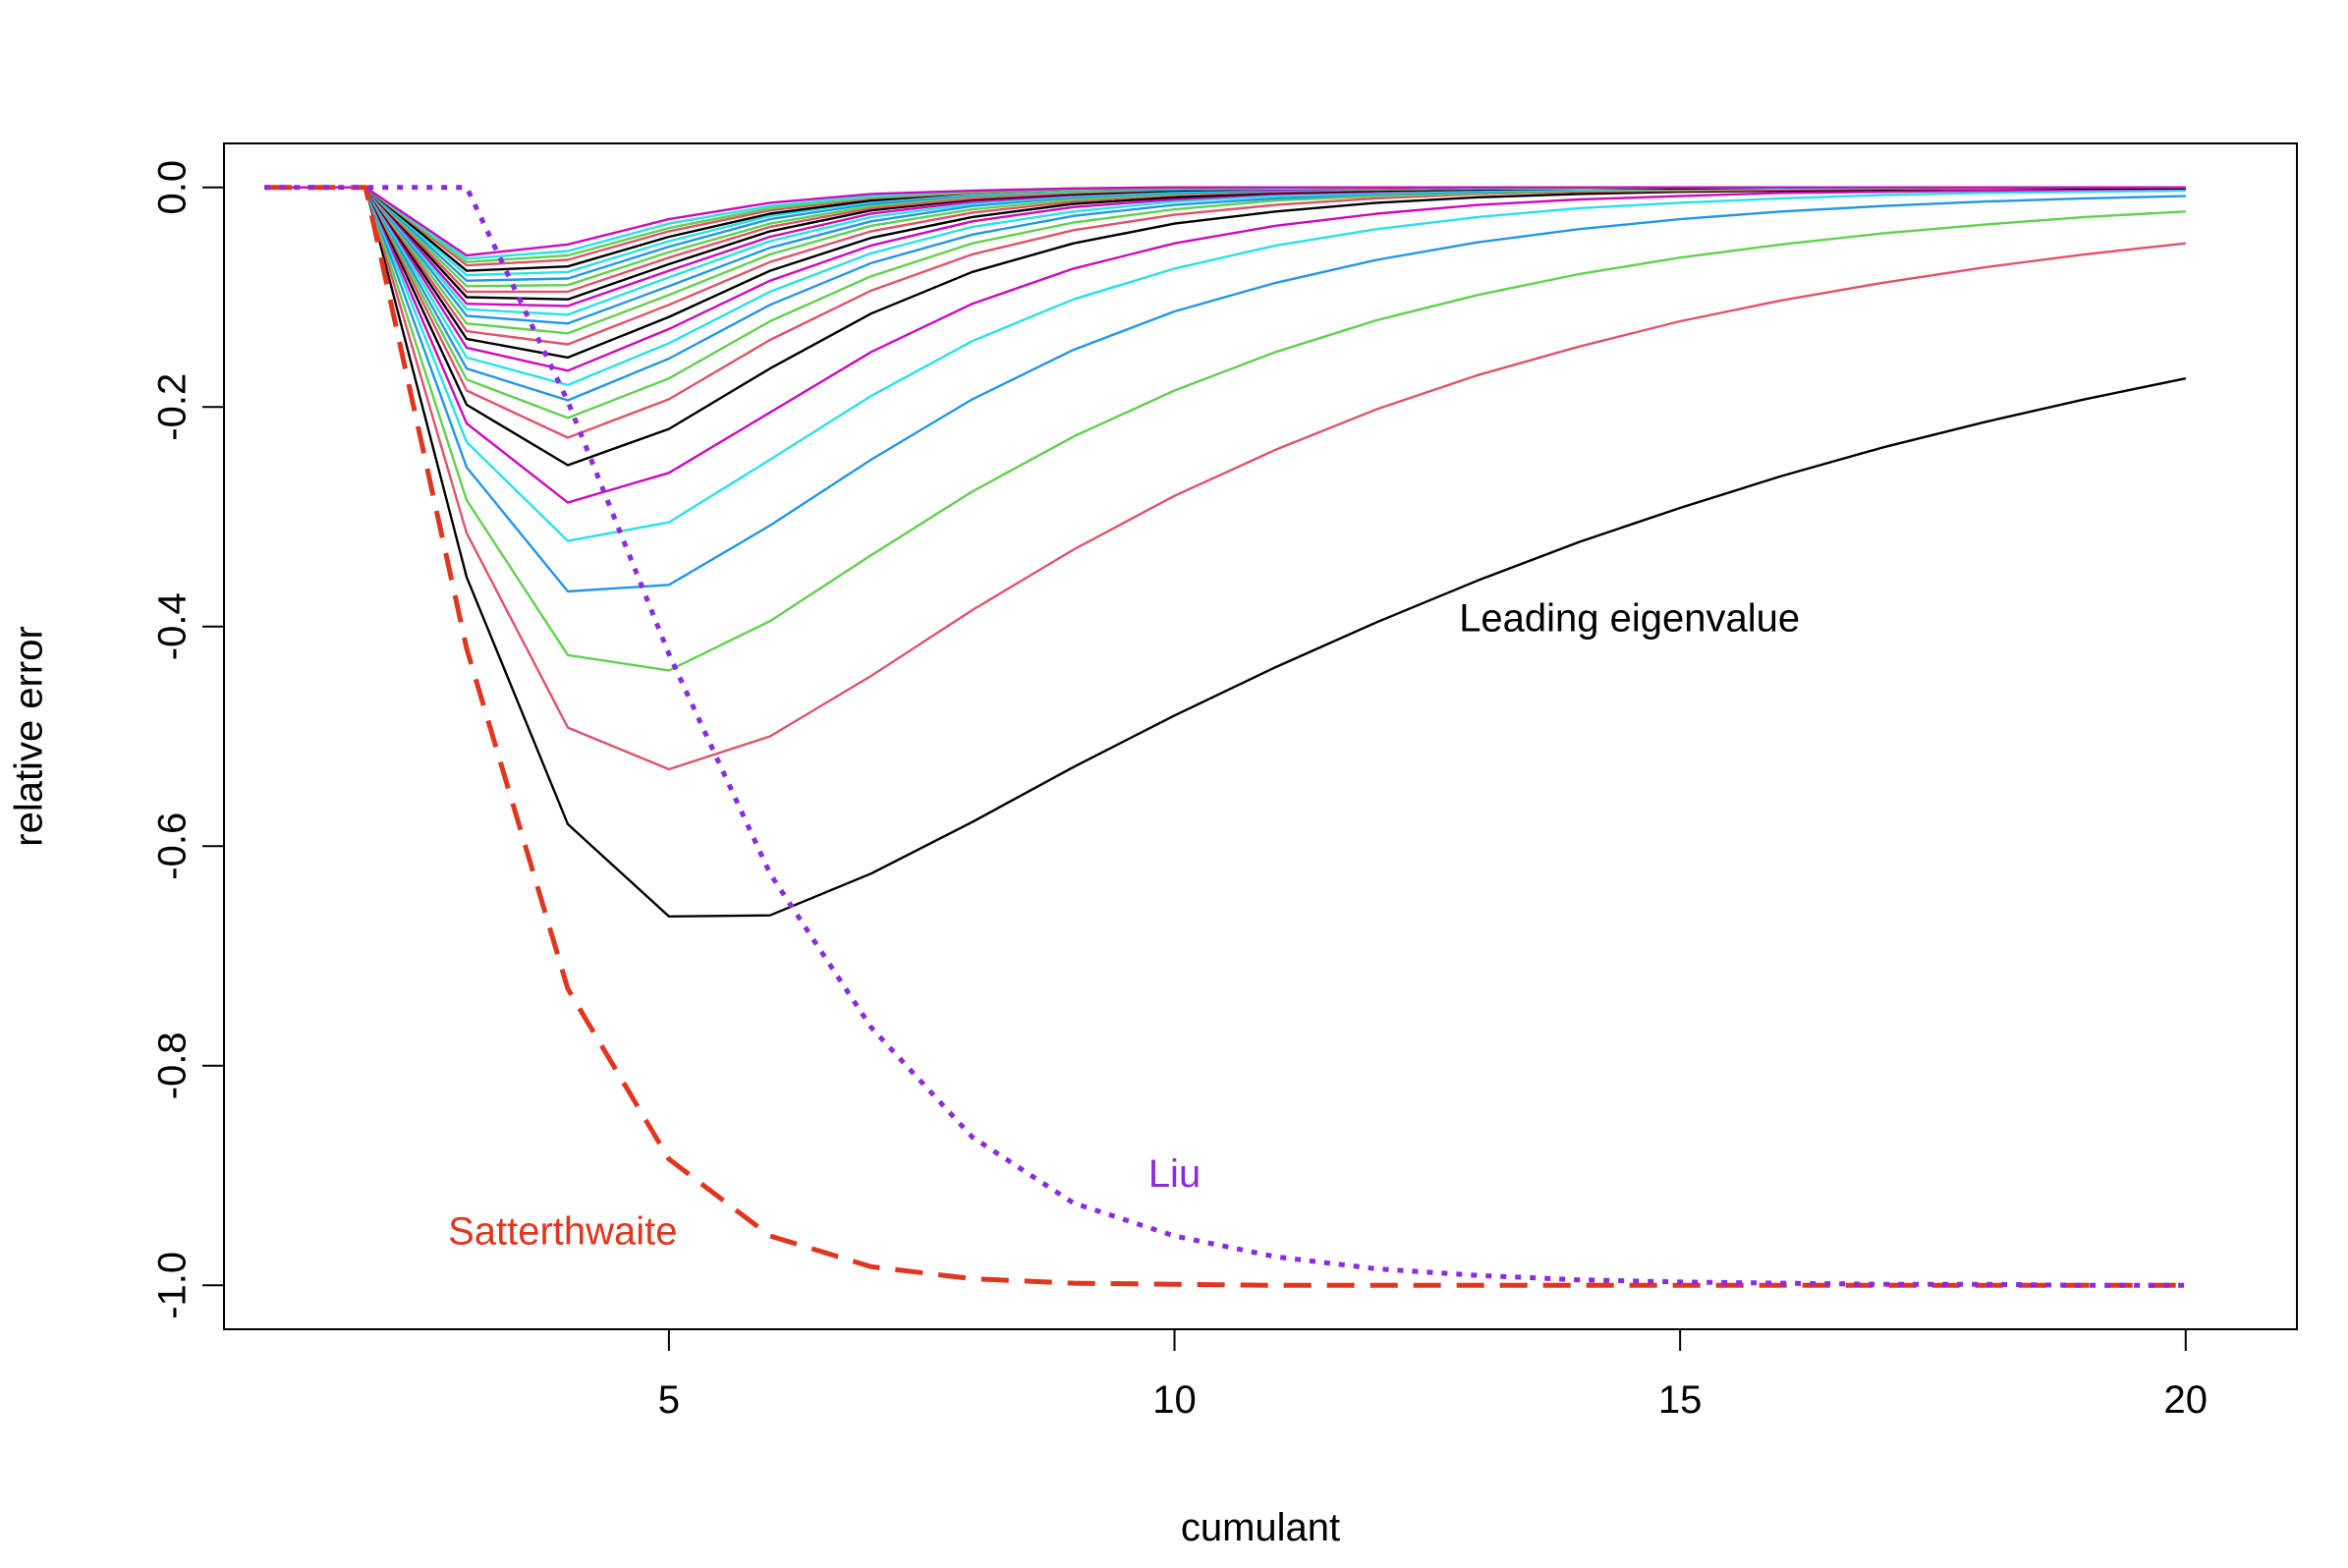  What do you see at coordinates (2186, 1400) in the screenshot?
I see `x-tick-label: 20` at bounding box center [2186, 1400].